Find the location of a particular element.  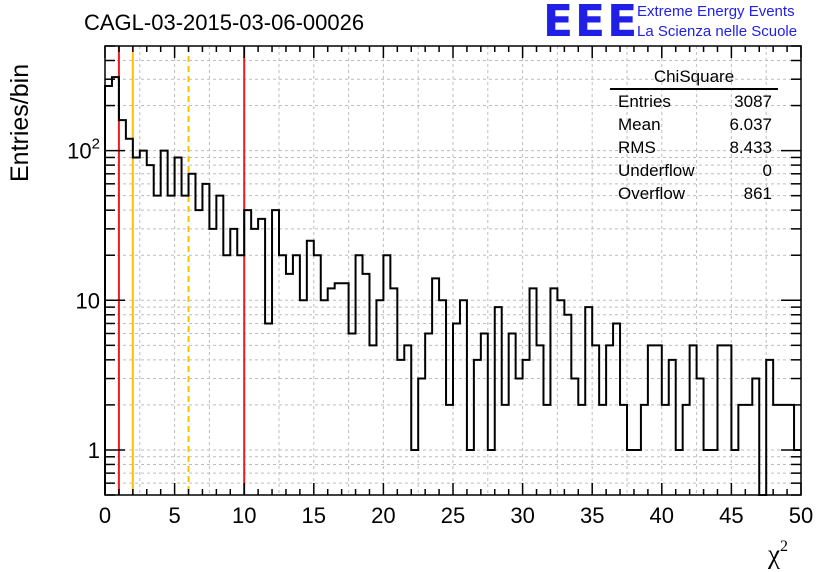

x-tick-label: 20 is located at coordinates (383, 515).